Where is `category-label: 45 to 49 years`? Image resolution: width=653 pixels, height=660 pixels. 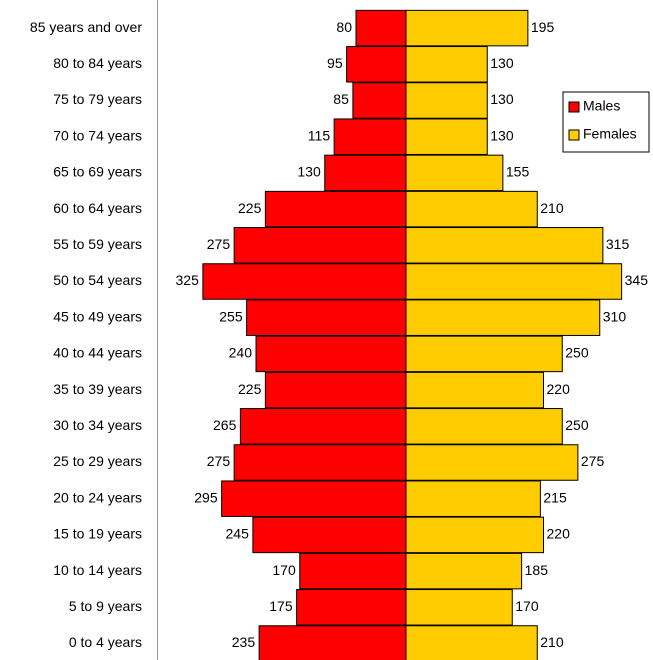
category-label: 45 to 49 years is located at coordinates (97, 316).